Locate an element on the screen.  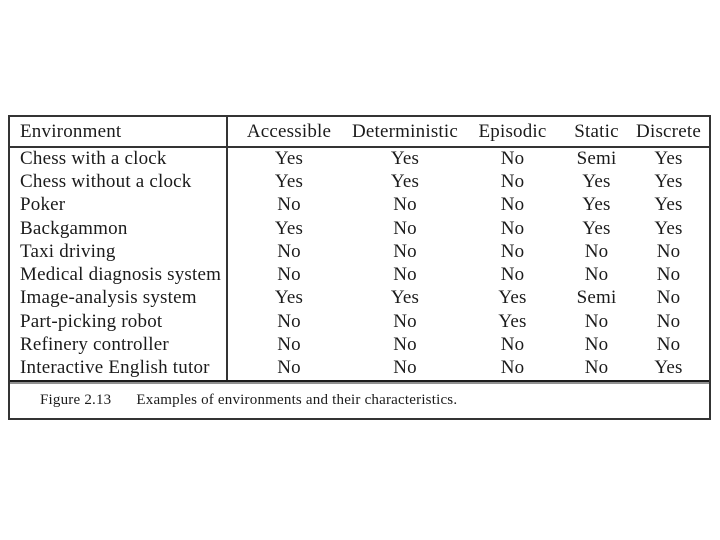
environment-name-cell: Image-analysis system is located at coordinates (119, 298).